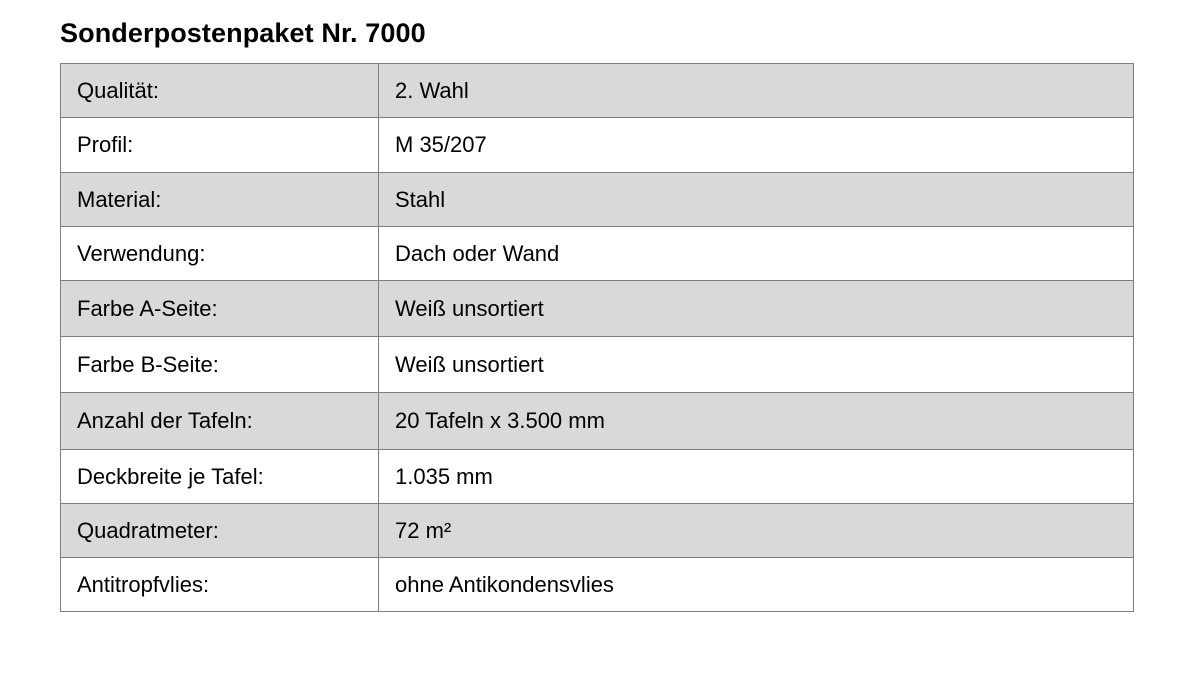  I want to click on row-label: Quadratmeter:, so click(219, 530).